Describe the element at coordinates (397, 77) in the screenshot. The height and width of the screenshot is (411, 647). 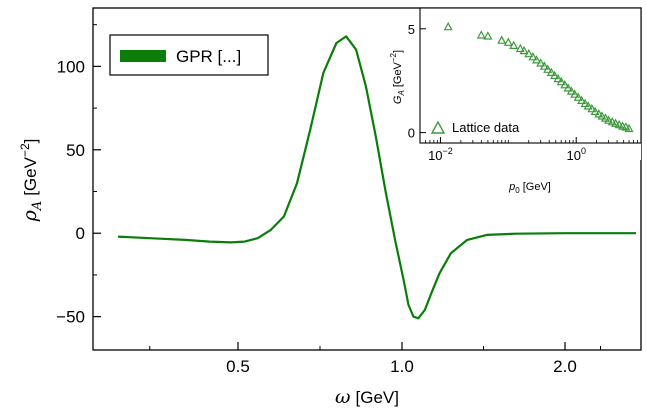
I see `inset-y-axis-title: GA[GeV−2]` at that location.